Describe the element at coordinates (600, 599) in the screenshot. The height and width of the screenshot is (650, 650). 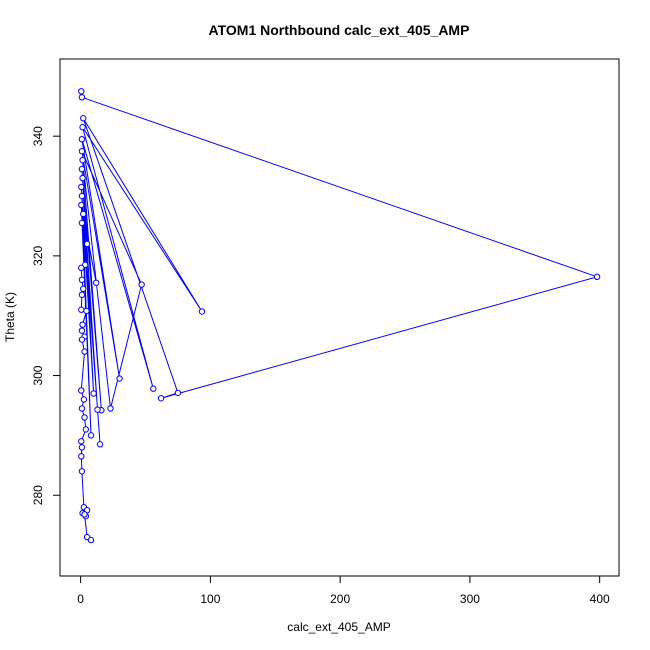
I see `x-tick-label: 400` at that location.